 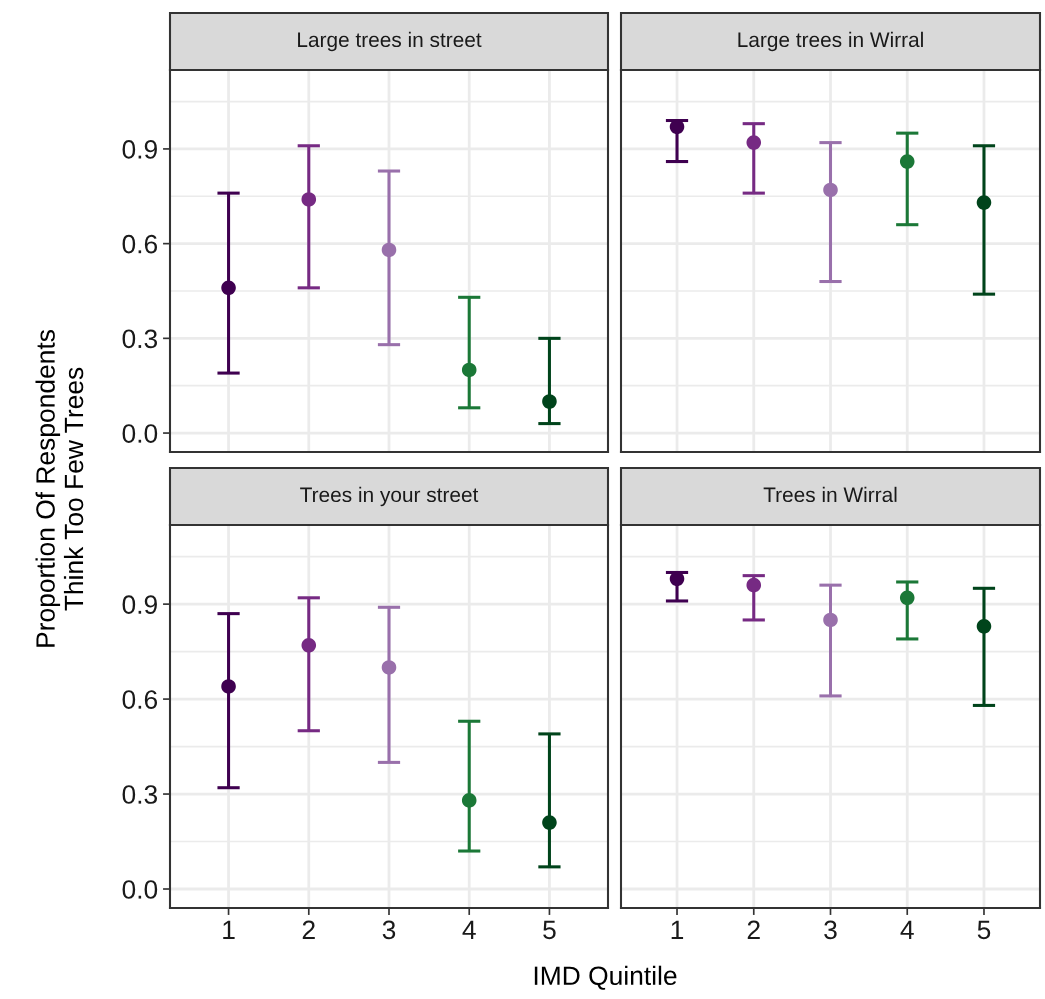 I want to click on chart-title: Trees in Wirral, so click(x=830, y=494).